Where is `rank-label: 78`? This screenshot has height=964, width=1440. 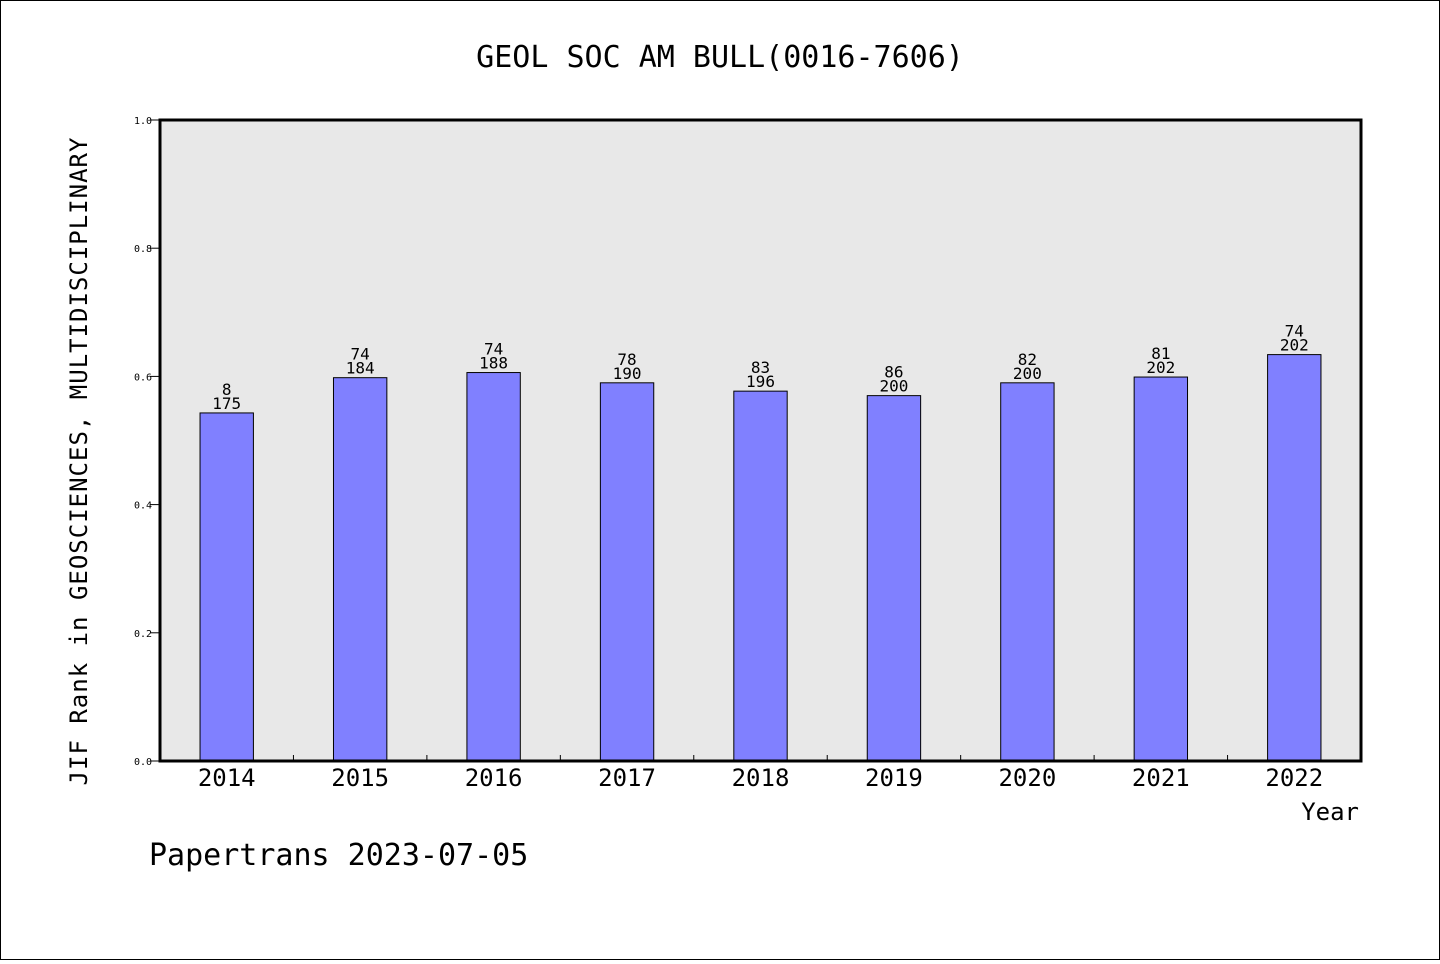
rank-label: 78 is located at coordinates (626, 359).